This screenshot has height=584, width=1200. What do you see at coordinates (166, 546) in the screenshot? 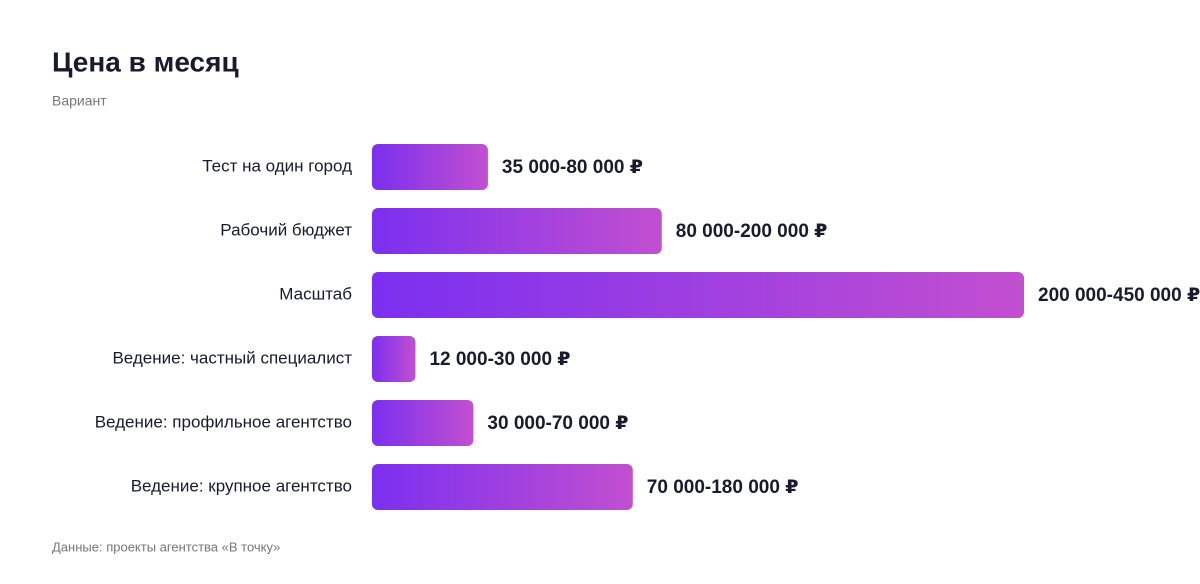
I see `source-note: Данные: проекты агентства «В точку»` at bounding box center [166, 546].